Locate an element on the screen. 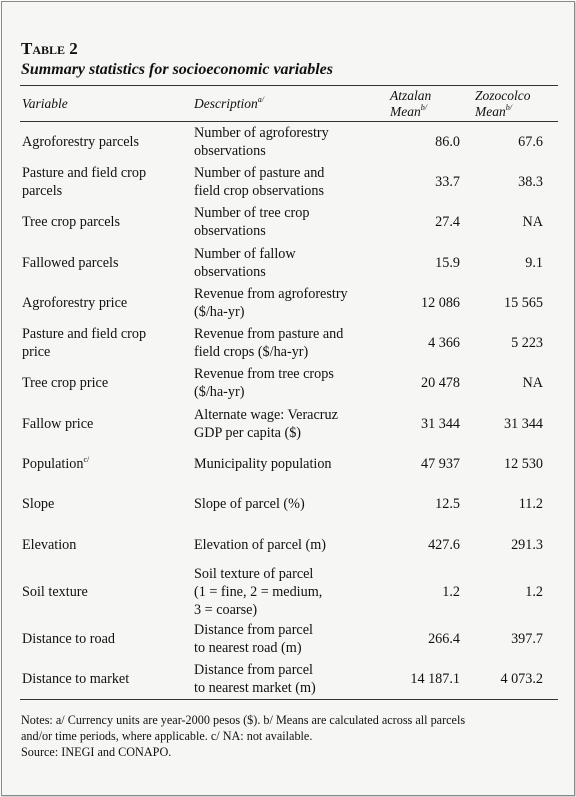 The image size is (576, 797). atzalan-cell: 47 937 is located at coordinates (440, 464).